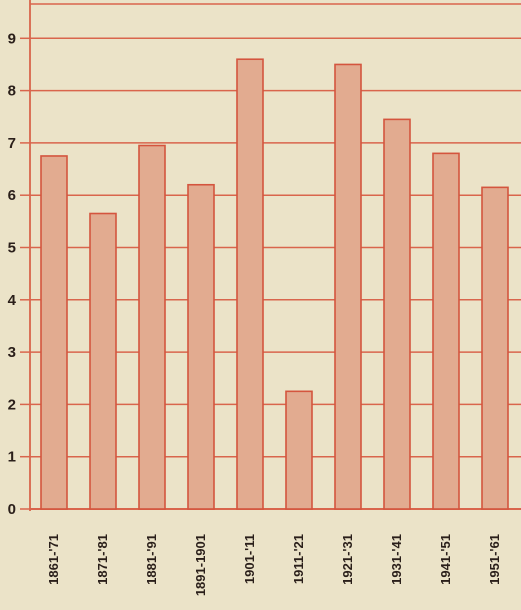  I want to click on bar-1931-'41, so click(397, 314).